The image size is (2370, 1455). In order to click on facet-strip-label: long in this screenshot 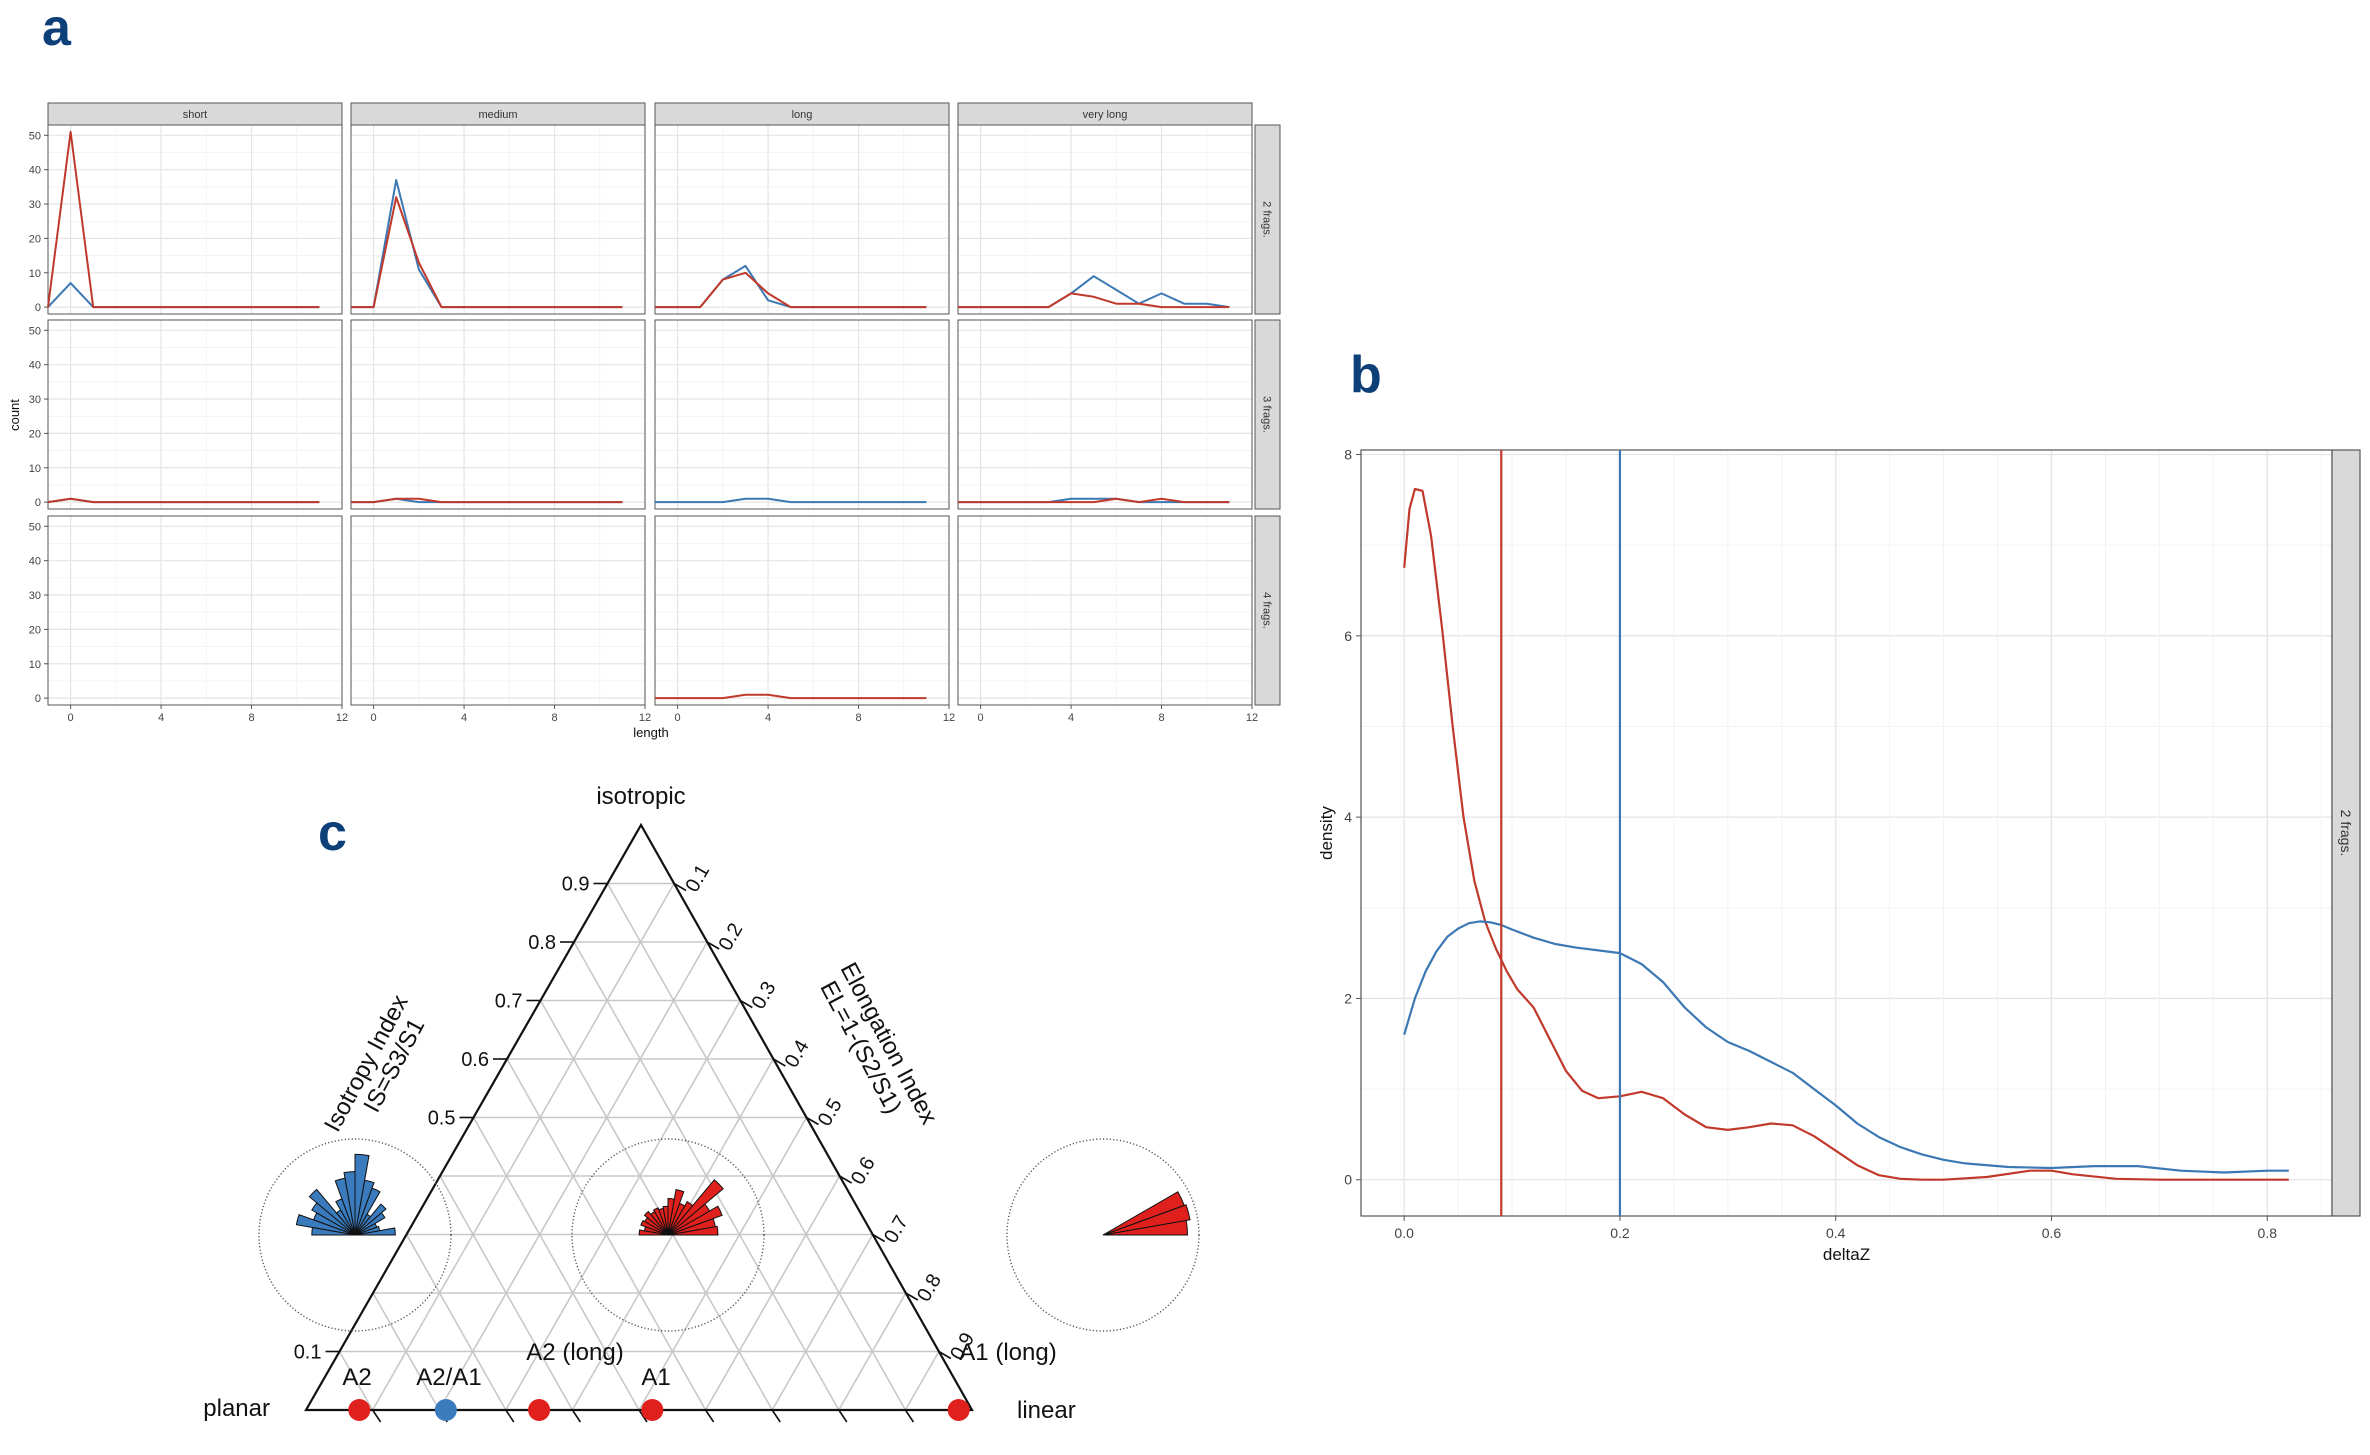, I will do `click(802, 115)`.